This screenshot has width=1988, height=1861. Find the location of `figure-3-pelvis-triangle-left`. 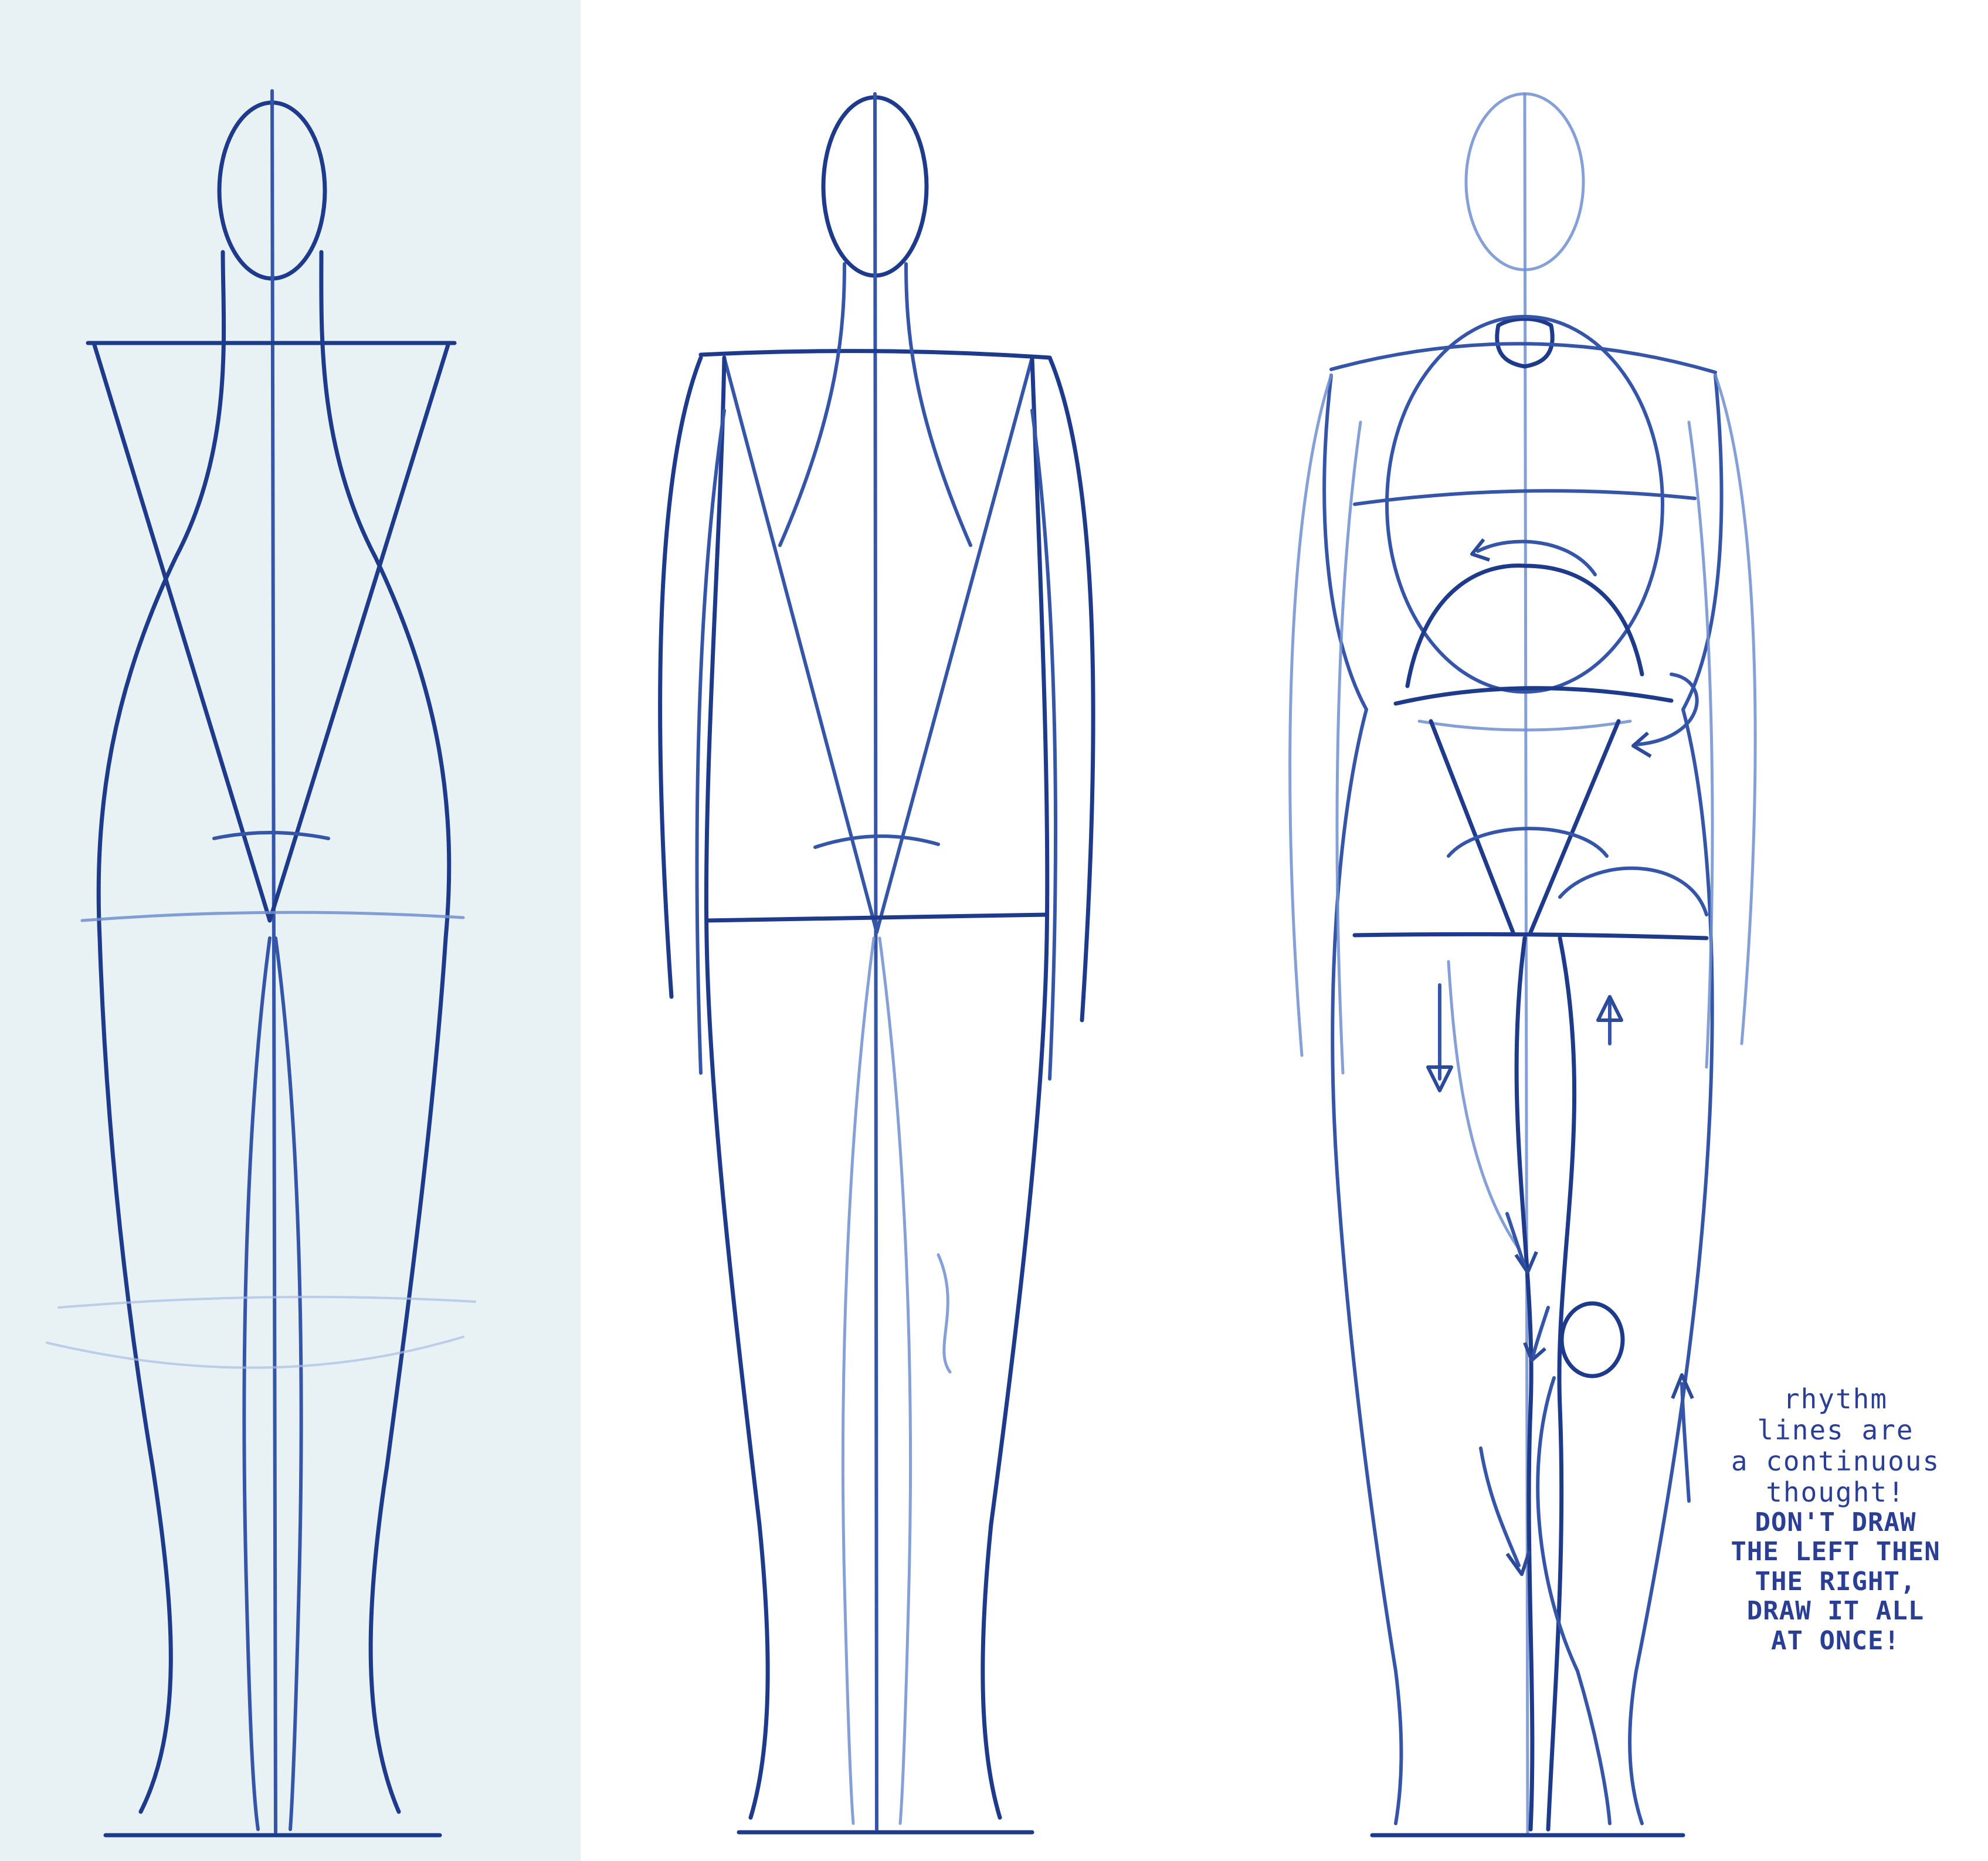

figure-3-pelvis-triangle-left is located at coordinates (1472, 827).